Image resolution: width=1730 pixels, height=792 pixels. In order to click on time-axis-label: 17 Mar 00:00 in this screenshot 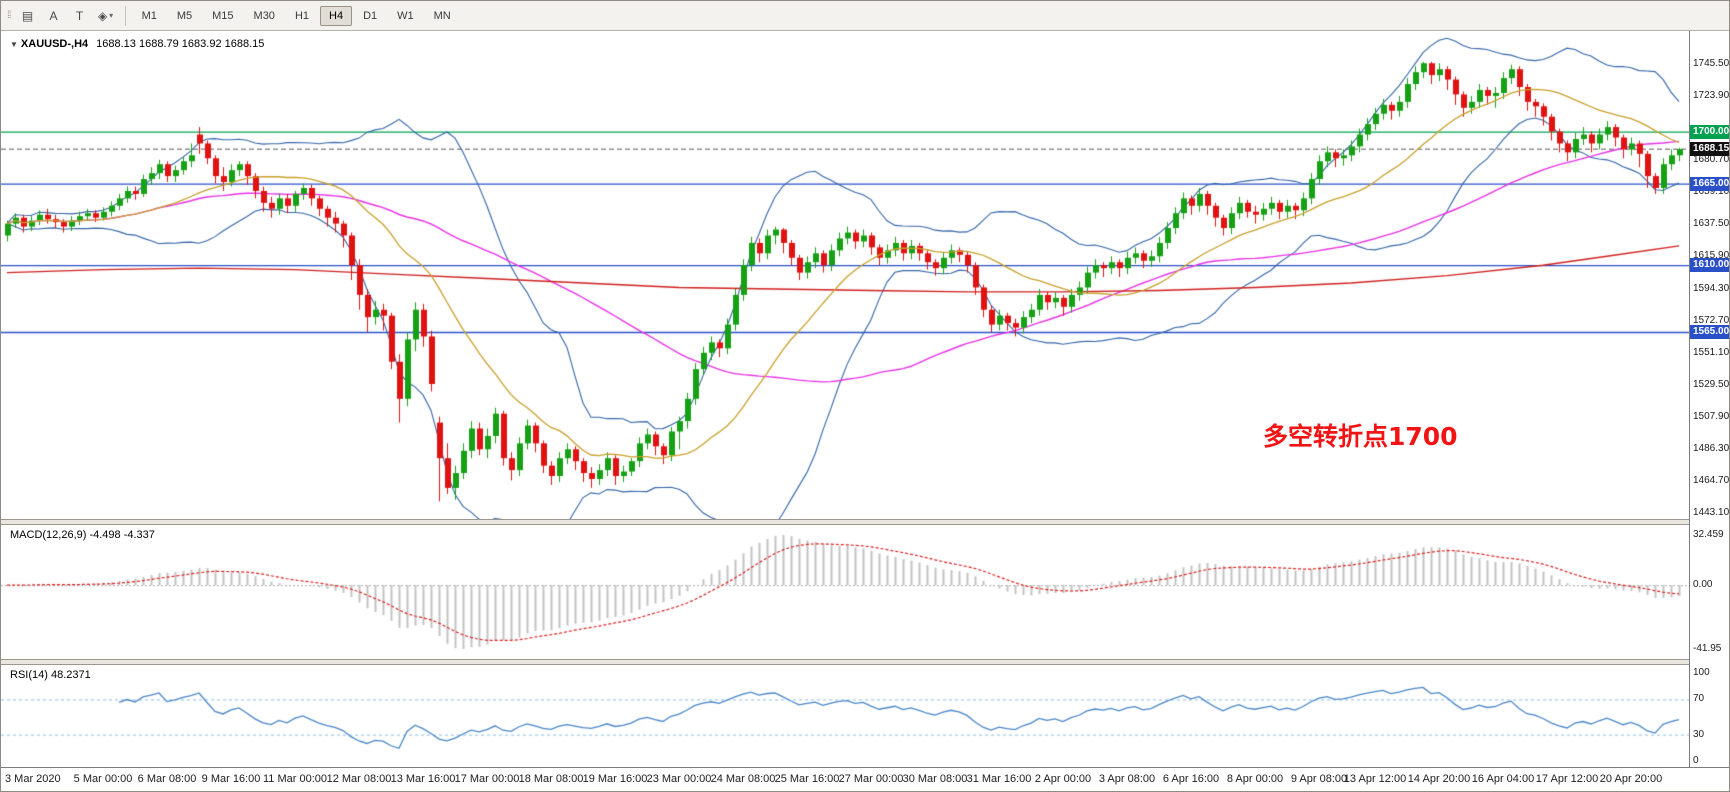, I will do `click(487, 779)`.